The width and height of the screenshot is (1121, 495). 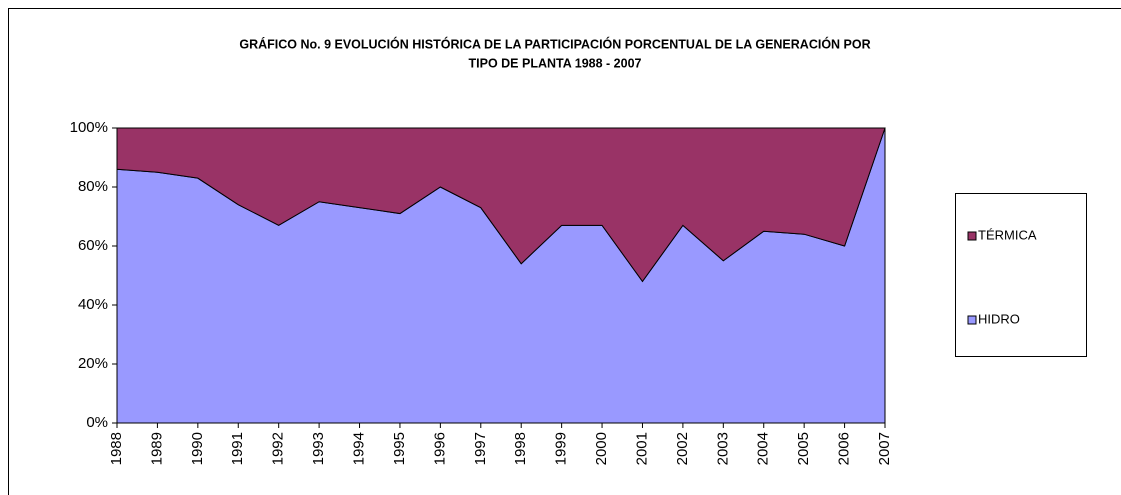 I want to click on y-tick-label: 60%, so click(x=93, y=245).